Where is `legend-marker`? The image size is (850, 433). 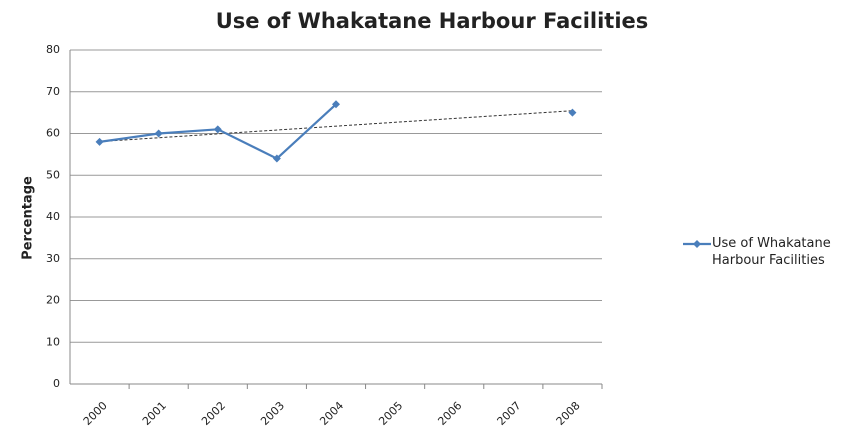
legend-marker is located at coordinates (697, 244).